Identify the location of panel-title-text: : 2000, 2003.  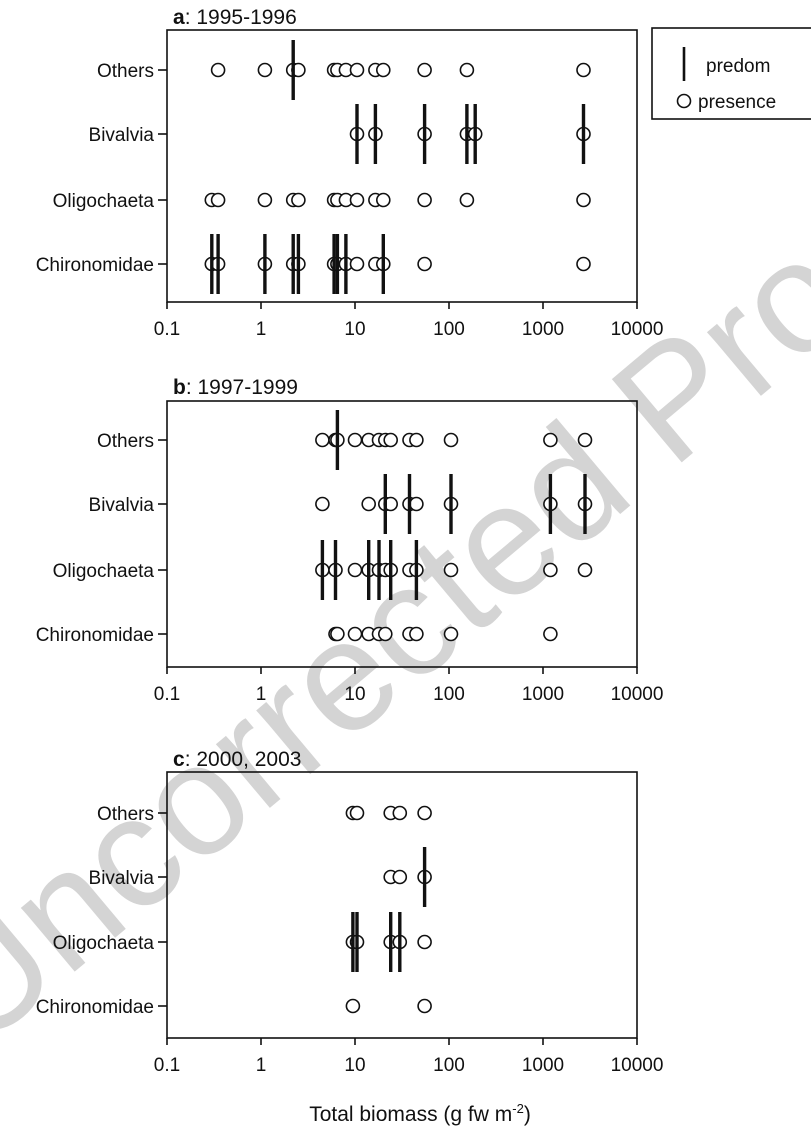
(243, 759).